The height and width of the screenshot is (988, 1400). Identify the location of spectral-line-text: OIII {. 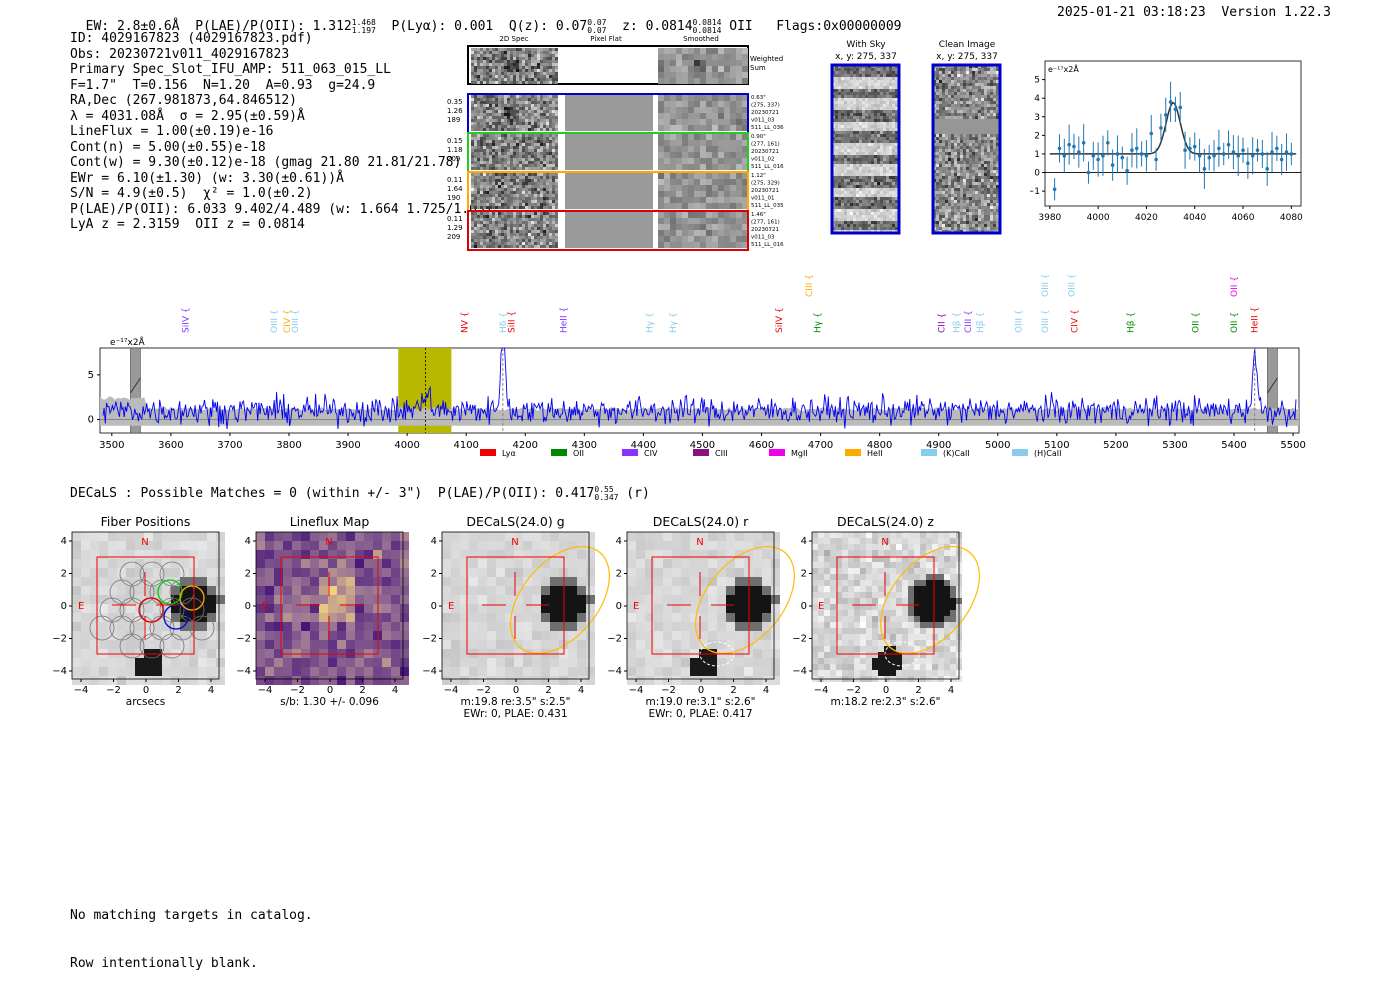
(1073, 286).